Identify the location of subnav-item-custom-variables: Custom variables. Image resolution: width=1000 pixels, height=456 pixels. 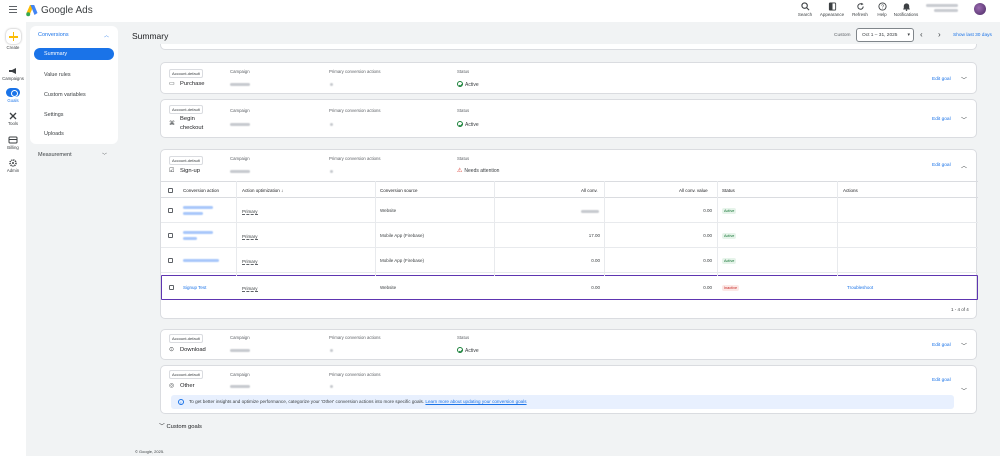
(65, 95).